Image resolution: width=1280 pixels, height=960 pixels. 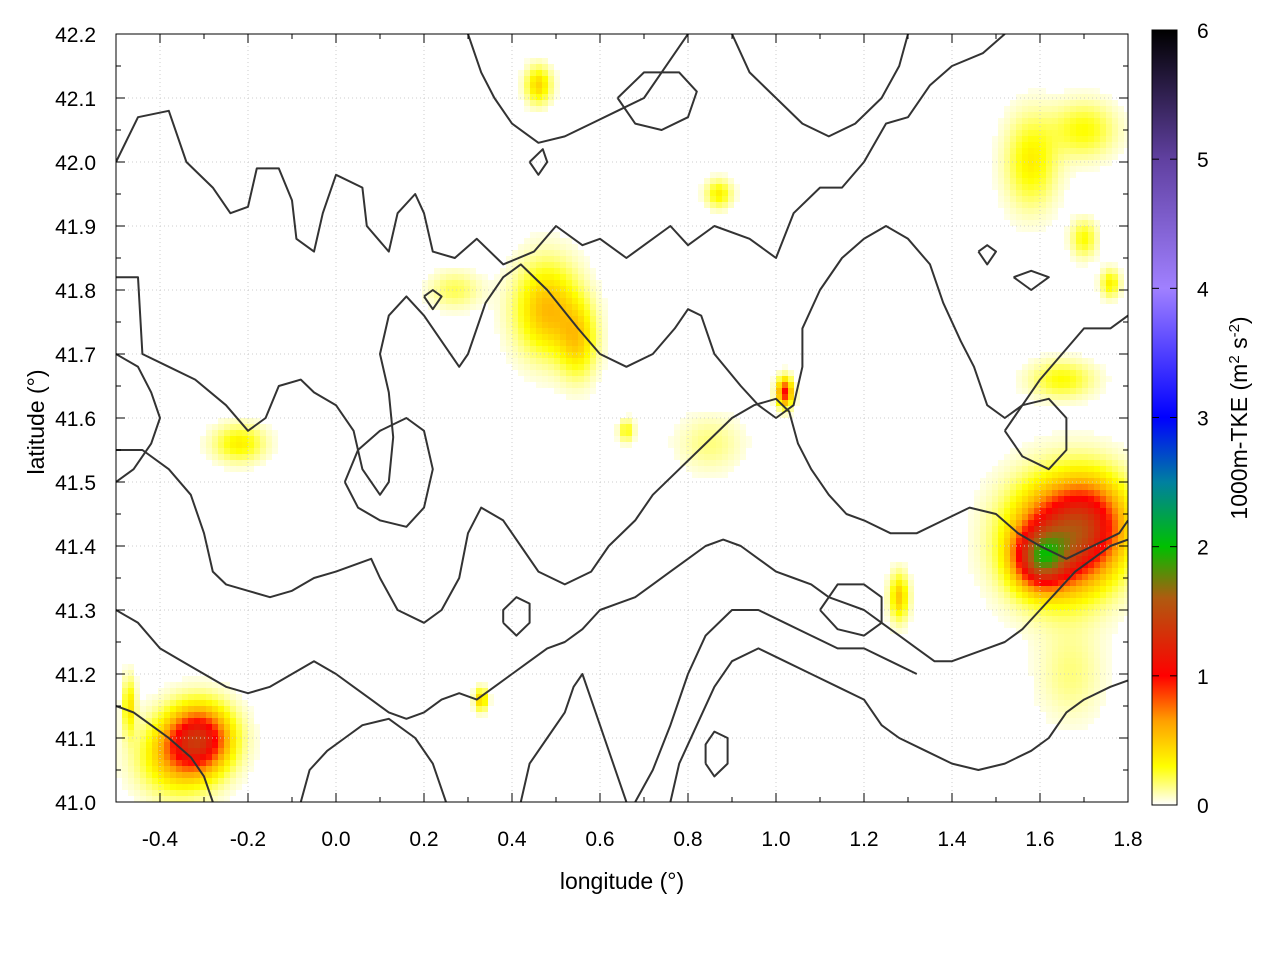 What do you see at coordinates (687, 839) in the screenshot?
I see `x-tick-label-6: 0.8` at bounding box center [687, 839].